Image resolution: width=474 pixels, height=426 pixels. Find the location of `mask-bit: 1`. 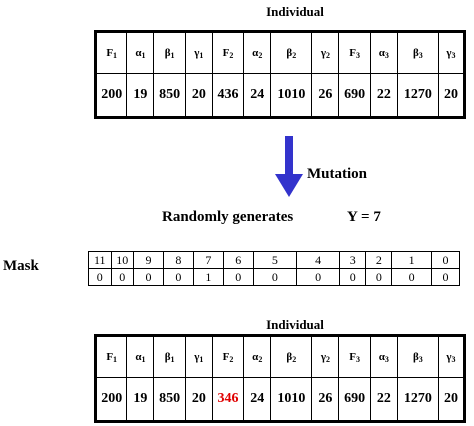

mask-bit: 1 is located at coordinates (208, 277).